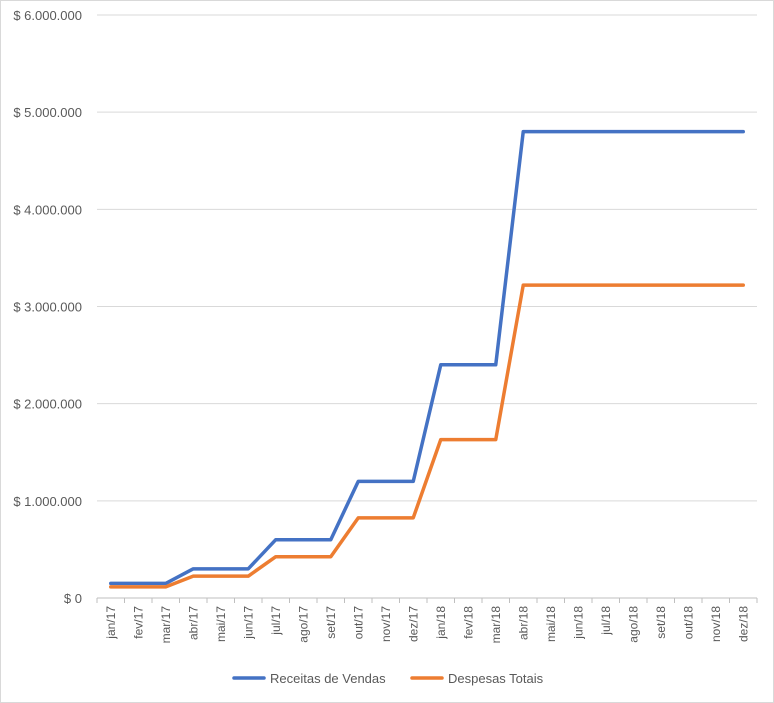 This screenshot has width=774, height=703. What do you see at coordinates (303, 624) in the screenshot?
I see `x-tick-label: ago/17` at bounding box center [303, 624].